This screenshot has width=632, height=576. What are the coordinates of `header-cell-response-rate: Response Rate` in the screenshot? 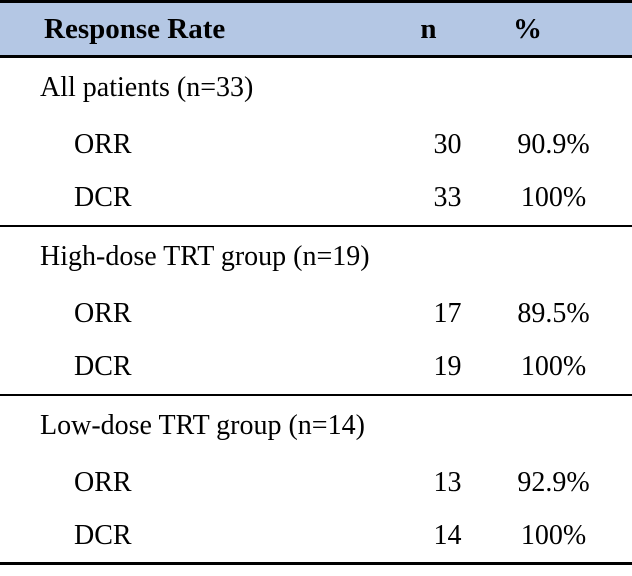 It's located at (197, 29).